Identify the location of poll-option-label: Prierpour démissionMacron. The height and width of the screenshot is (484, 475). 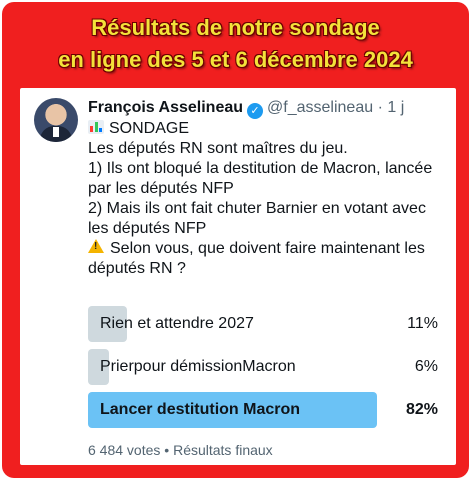
(198, 366).